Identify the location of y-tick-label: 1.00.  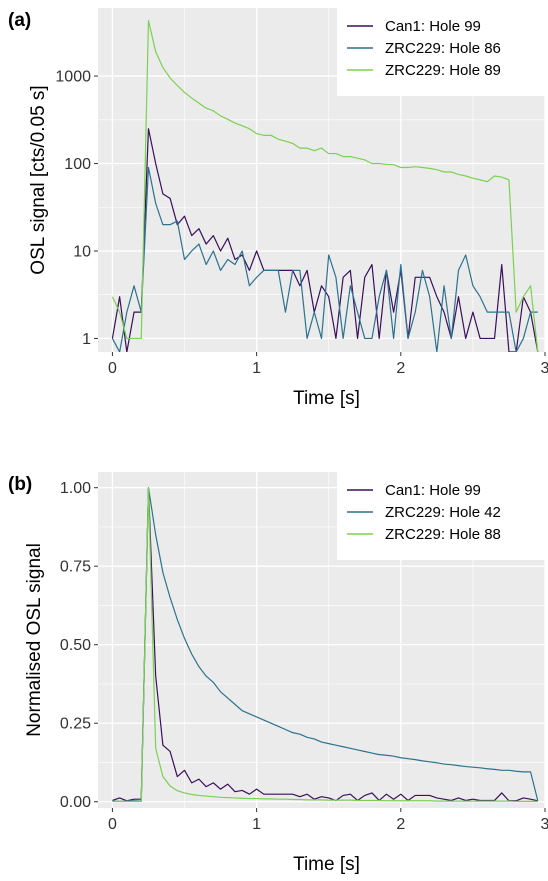
(75, 488).